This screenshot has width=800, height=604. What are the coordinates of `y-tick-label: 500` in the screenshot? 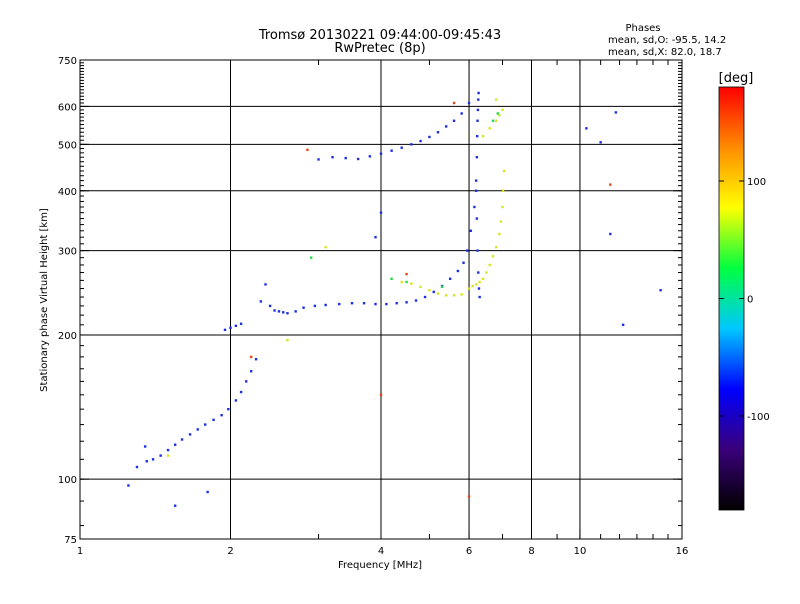 It's located at (67, 145).